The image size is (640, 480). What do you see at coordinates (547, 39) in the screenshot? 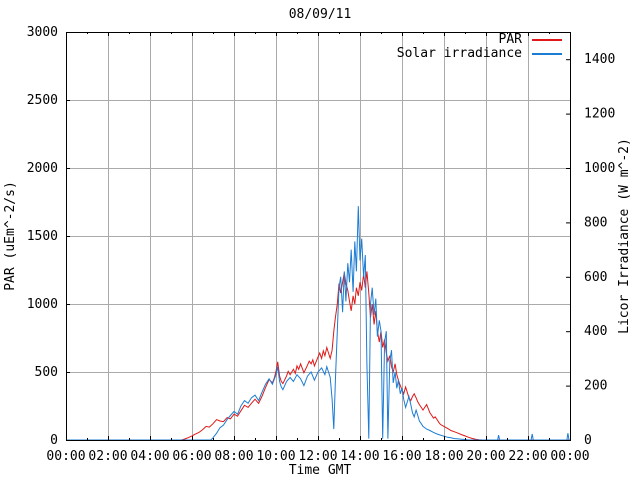
I see `legend-swatch-par` at bounding box center [547, 39].